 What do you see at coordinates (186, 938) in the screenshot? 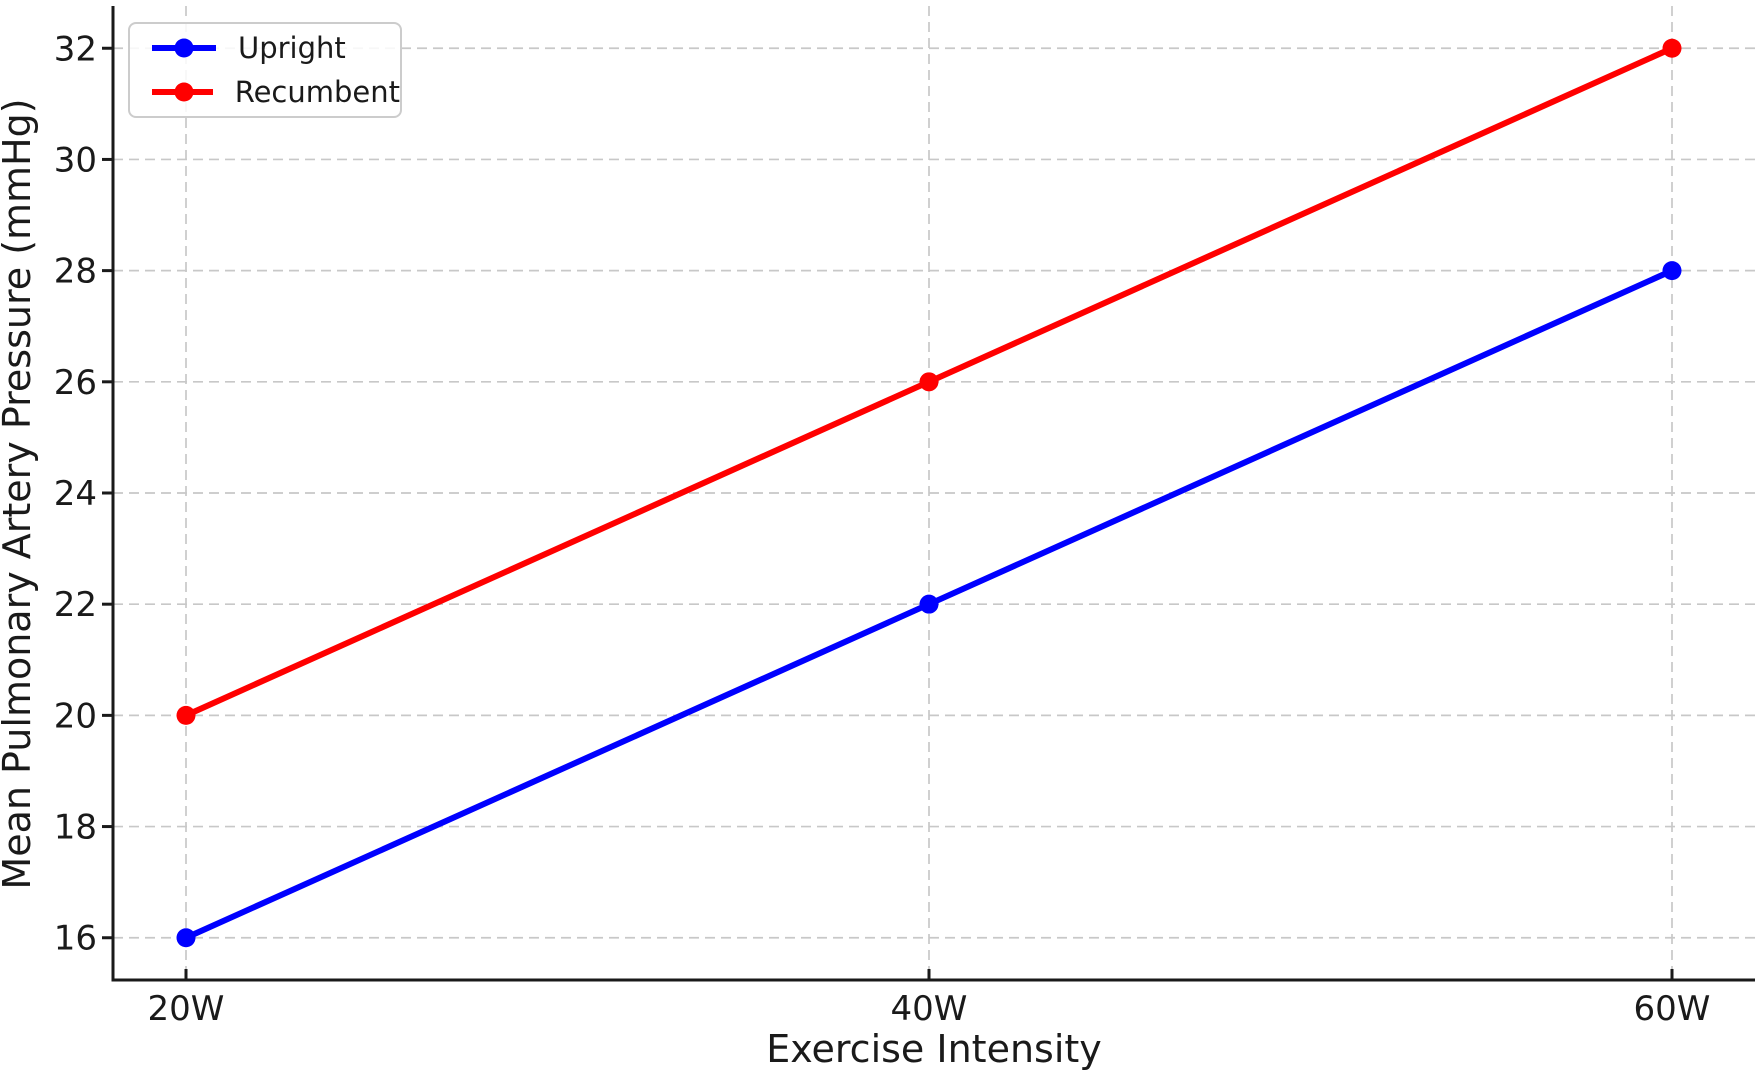
I see `data-point-upright-20w` at bounding box center [186, 938].